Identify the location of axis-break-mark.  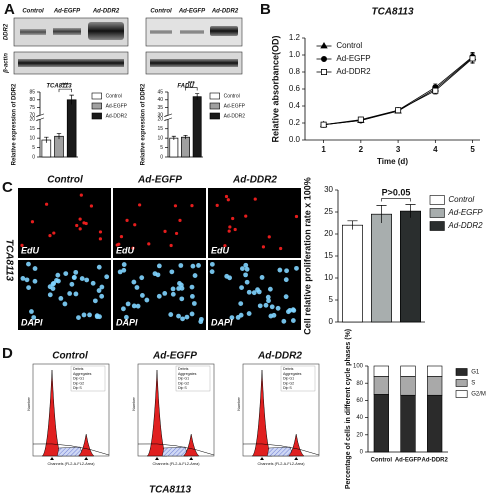
(168, 115).